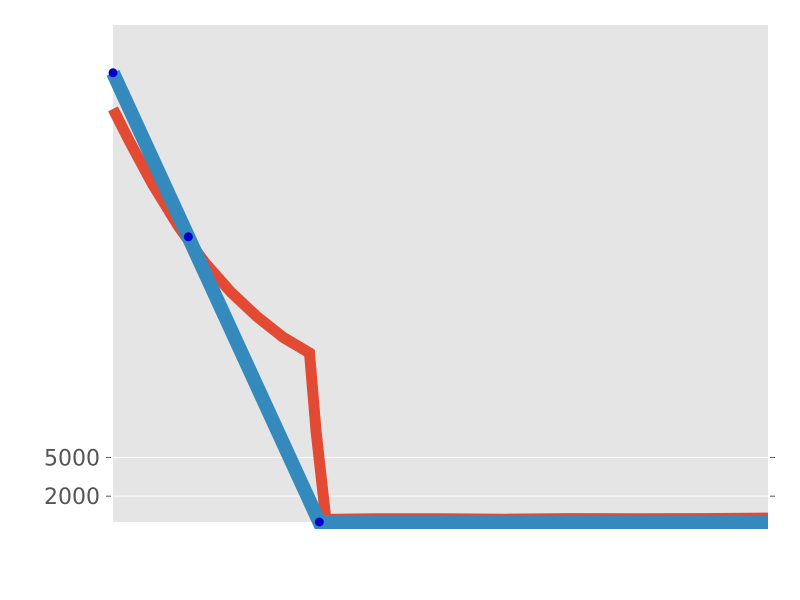  Describe the element at coordinates (72, 458) in the screenshot. I see `y-tick-label: 5000` at that location.